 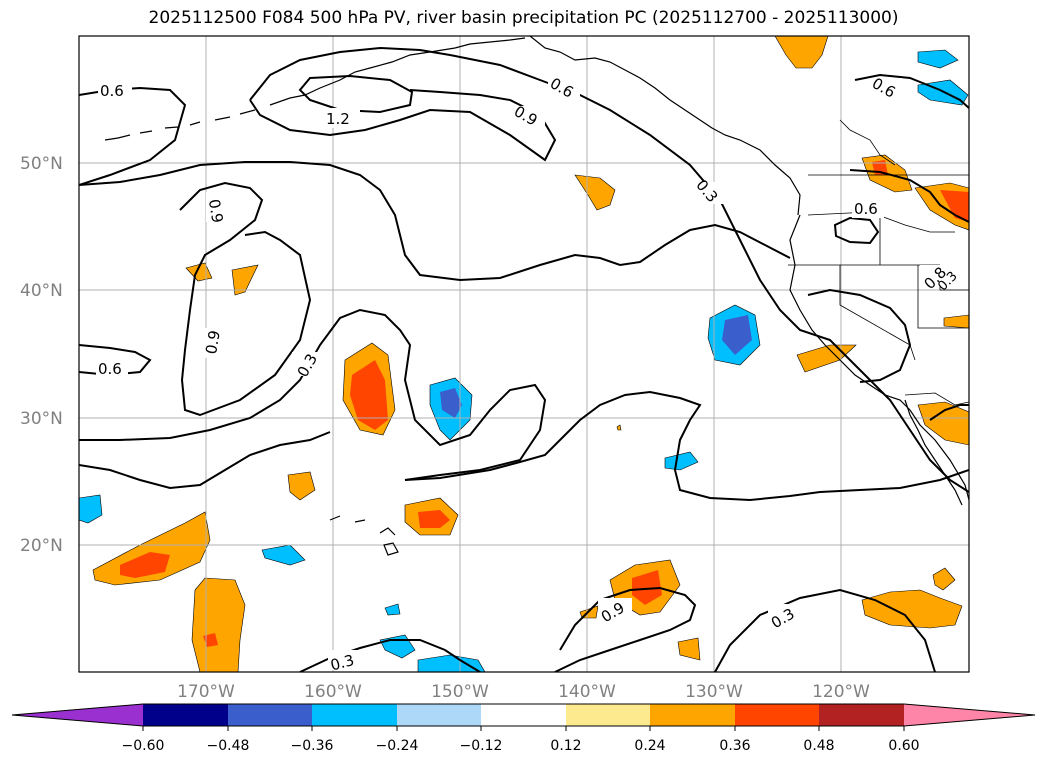 I want to click on lon-label: 130°W, so click(x=714, y=692).